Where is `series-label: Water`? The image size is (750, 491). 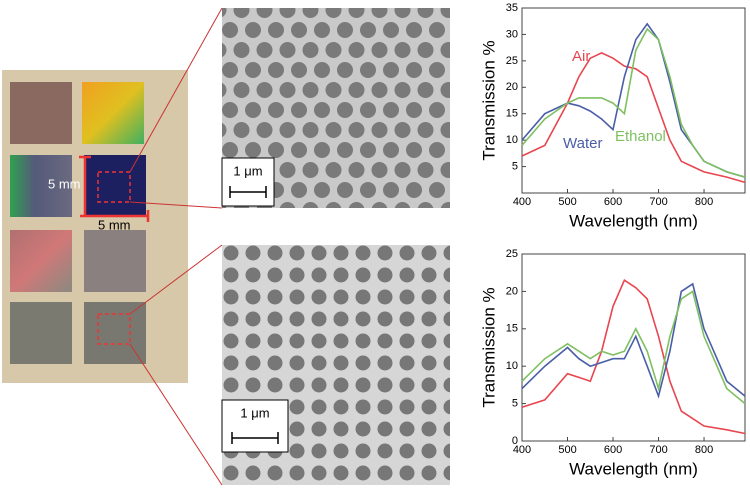 series-label: Water is located at coordinates (582, 143).